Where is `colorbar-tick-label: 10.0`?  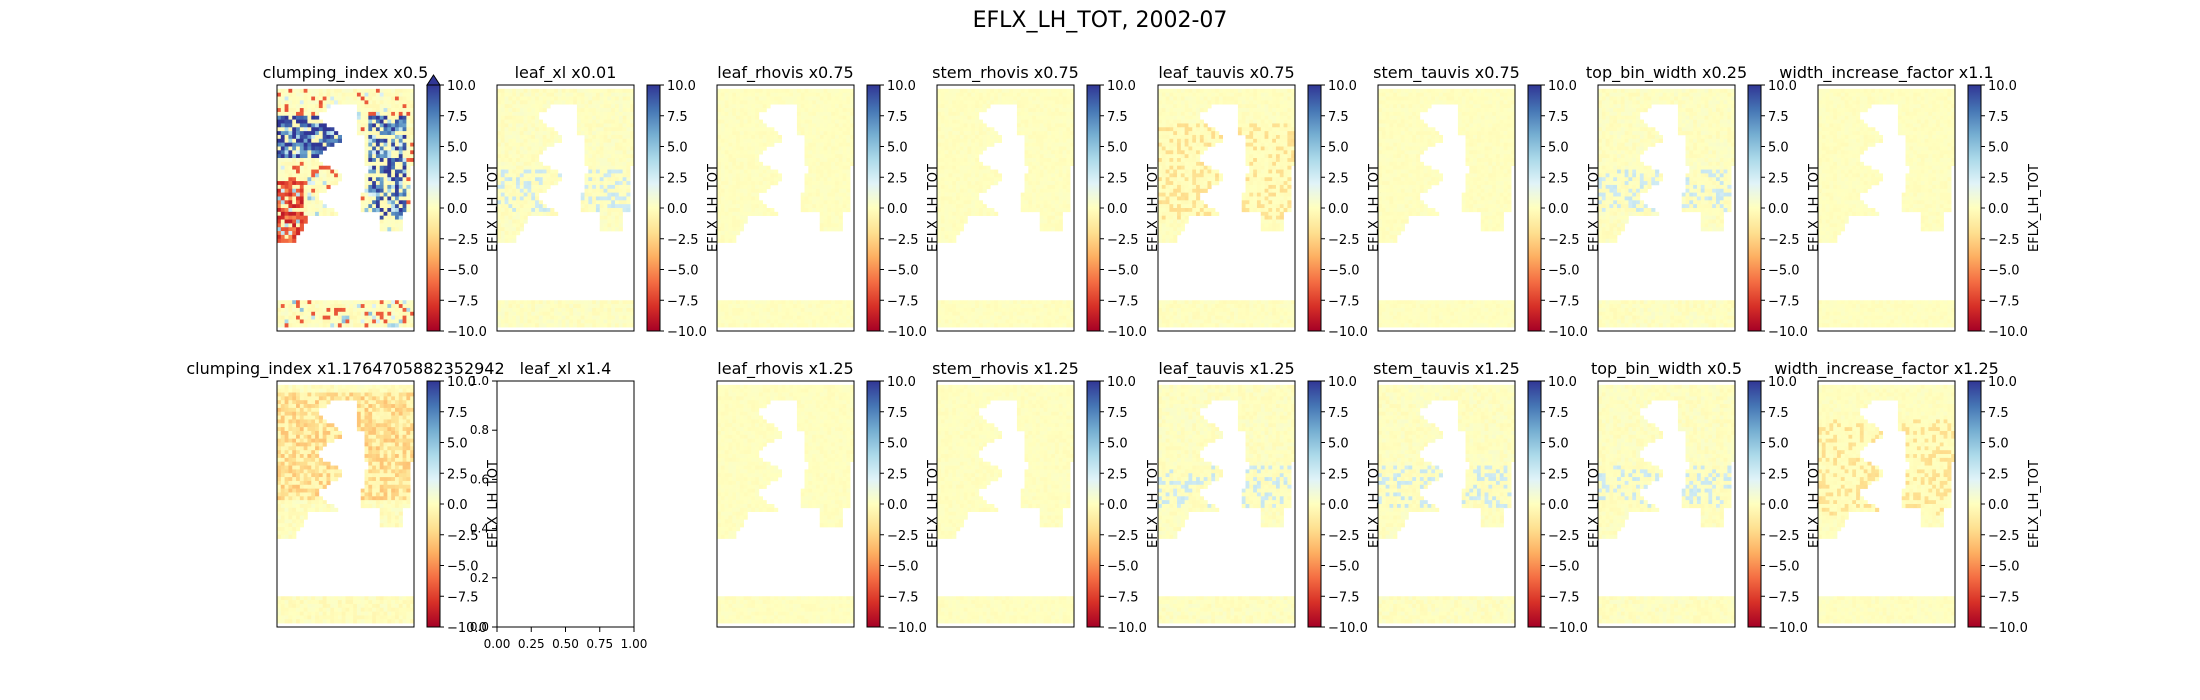 colorbar-tick-label: 10.0 is located at coordinates (461, 86).